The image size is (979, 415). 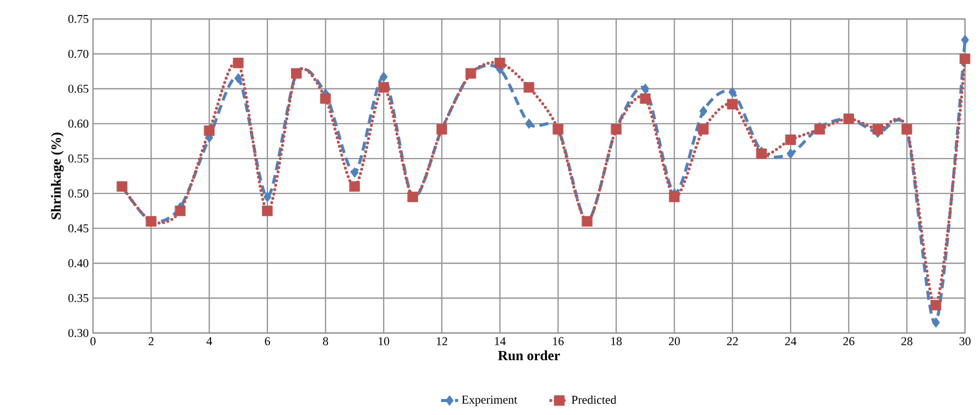 I want to click on y-tick-label: 0.55, so click(x=78, y=158).